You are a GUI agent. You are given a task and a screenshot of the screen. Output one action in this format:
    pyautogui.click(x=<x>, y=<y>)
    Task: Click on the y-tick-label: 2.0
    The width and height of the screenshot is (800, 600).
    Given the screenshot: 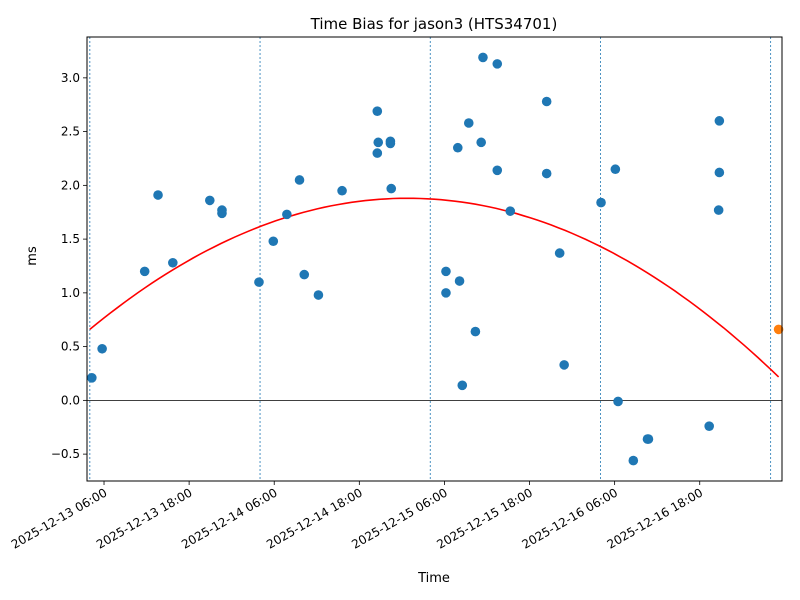 What is the action you would take?
    pyautogui.click(x=70, y=185)
    